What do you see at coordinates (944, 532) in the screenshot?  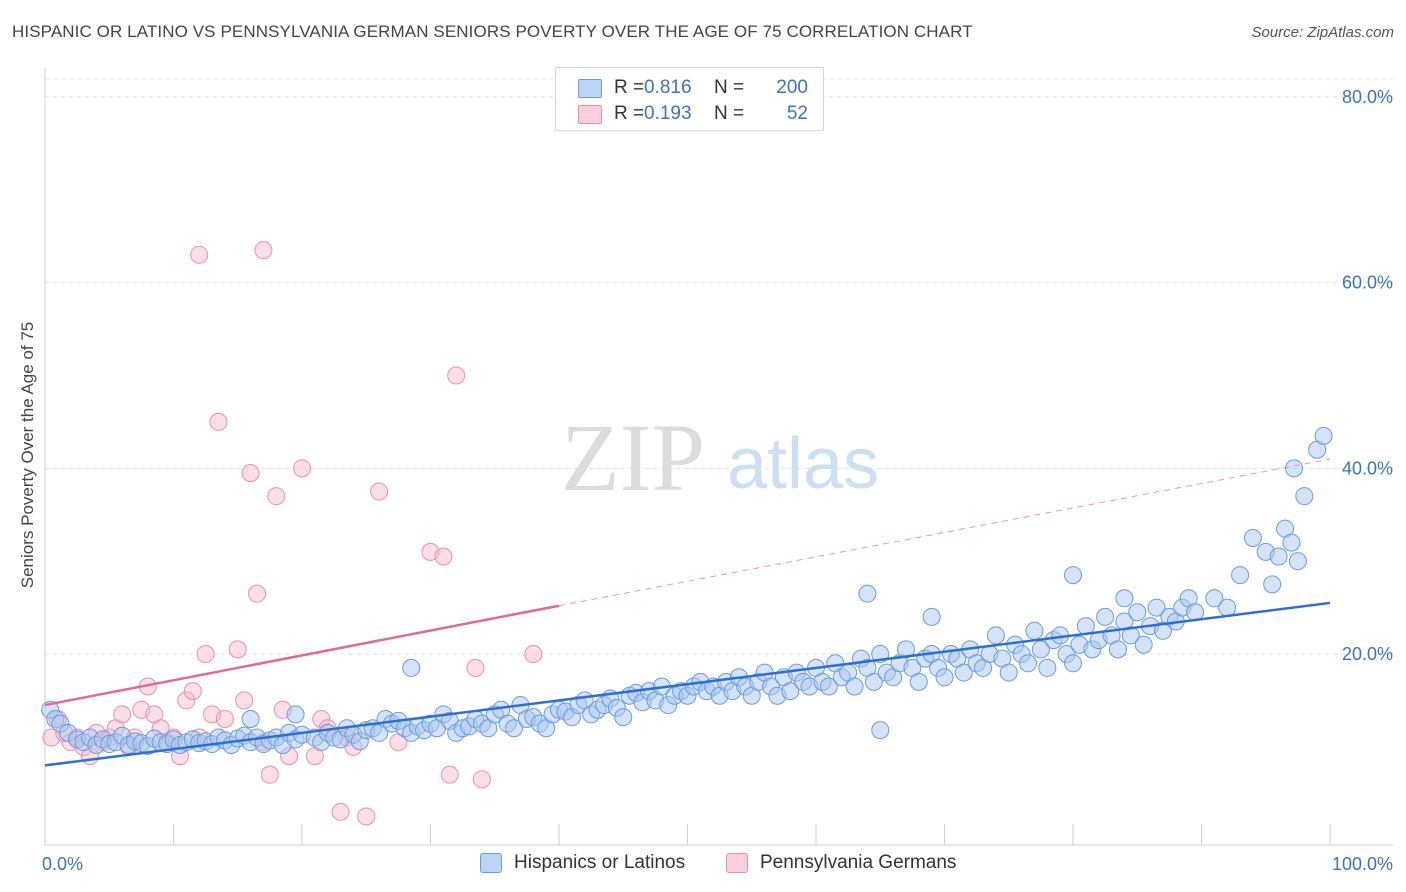 I see `trend-line-pa-germans-extension` at bounding box center [944, 532].